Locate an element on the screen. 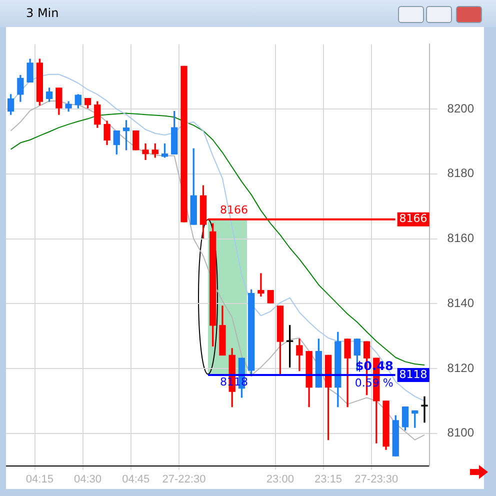 The image size is (496, 496). x-tick-label: 23:00 is located at coordinates (280, 479).